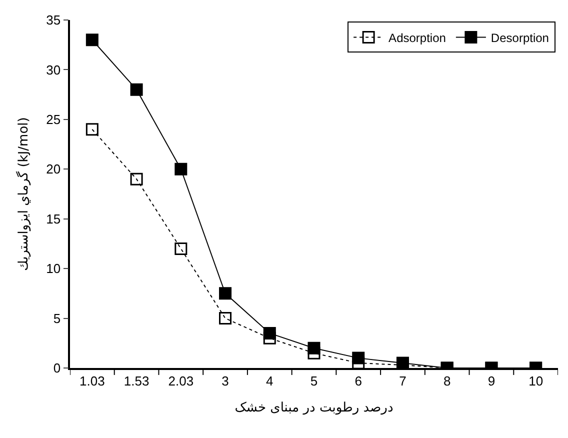 This screenshot has height=438, width=568. What do you see at coordinates (314, 380) in the screenshot?
I see `x-tick-label: 5` at bounding box center [314, 380].